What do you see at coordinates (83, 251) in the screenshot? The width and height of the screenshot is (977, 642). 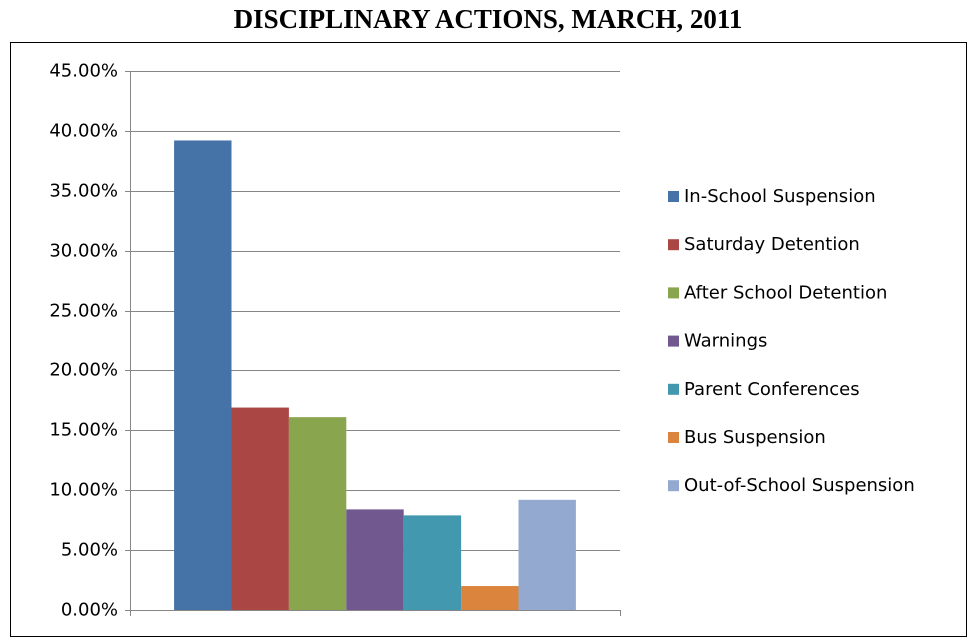 I see `y-tick-label: 30.00%` at bounding box center [83, 251].